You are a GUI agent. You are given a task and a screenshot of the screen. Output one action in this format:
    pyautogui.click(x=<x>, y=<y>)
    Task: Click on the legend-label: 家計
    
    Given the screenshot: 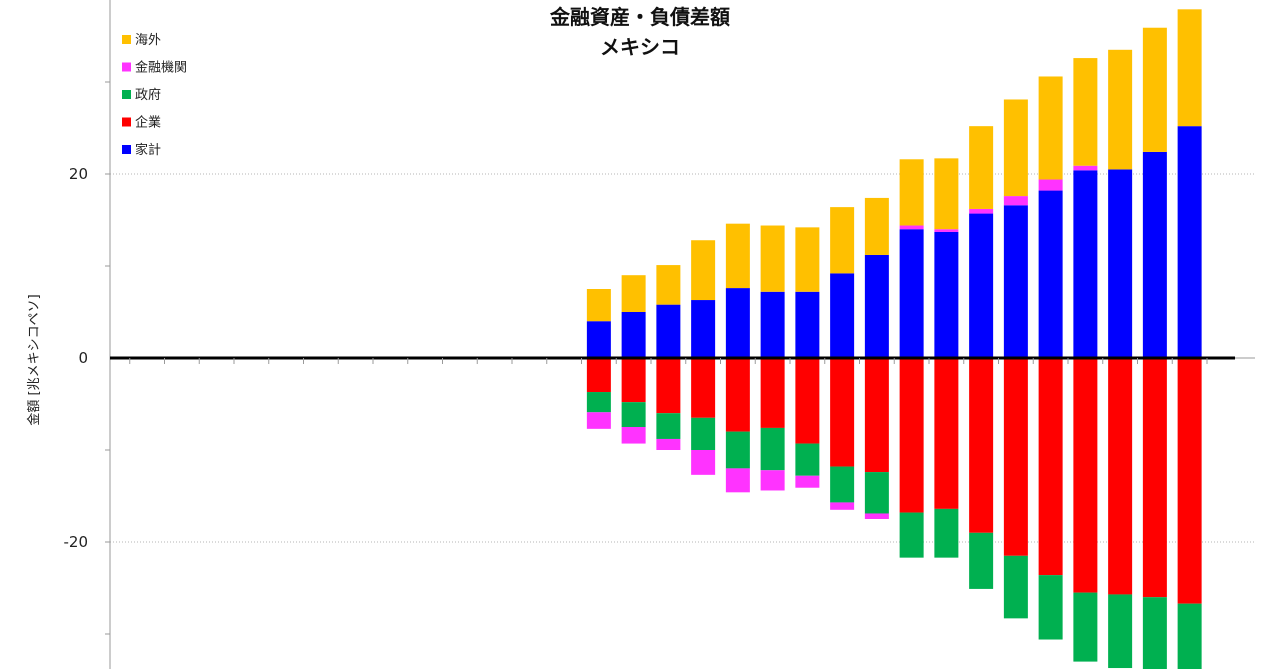 What is the action you would take?
    pyautogui.click(x=148, y=150)
    